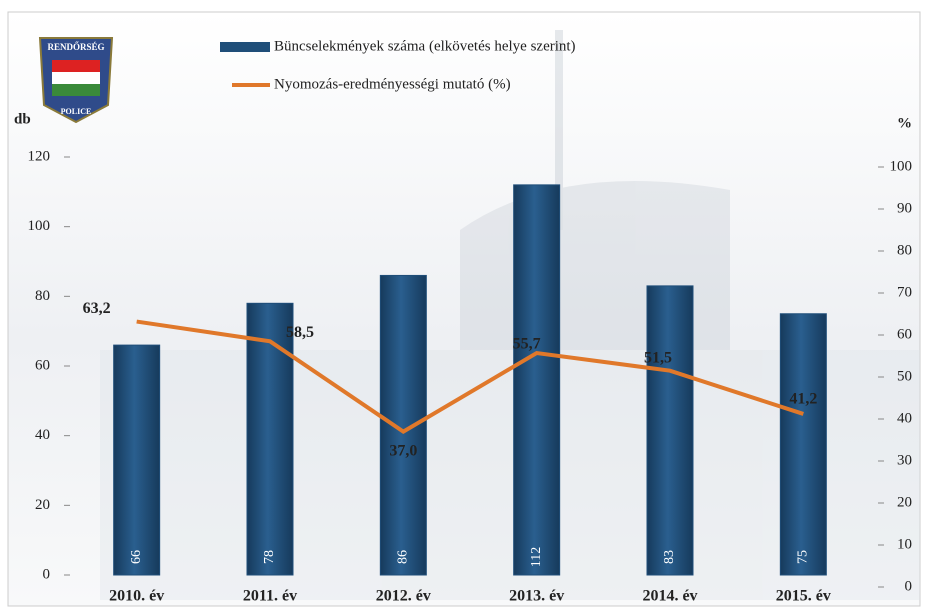 This screenshot has width=927, height=616. I want to click on legend-swatch, so click(245, 47).